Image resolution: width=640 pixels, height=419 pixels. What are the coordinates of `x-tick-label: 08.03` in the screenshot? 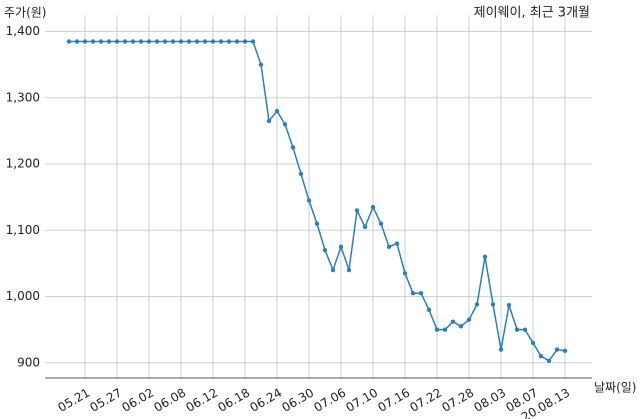 It's located at (489, 400).